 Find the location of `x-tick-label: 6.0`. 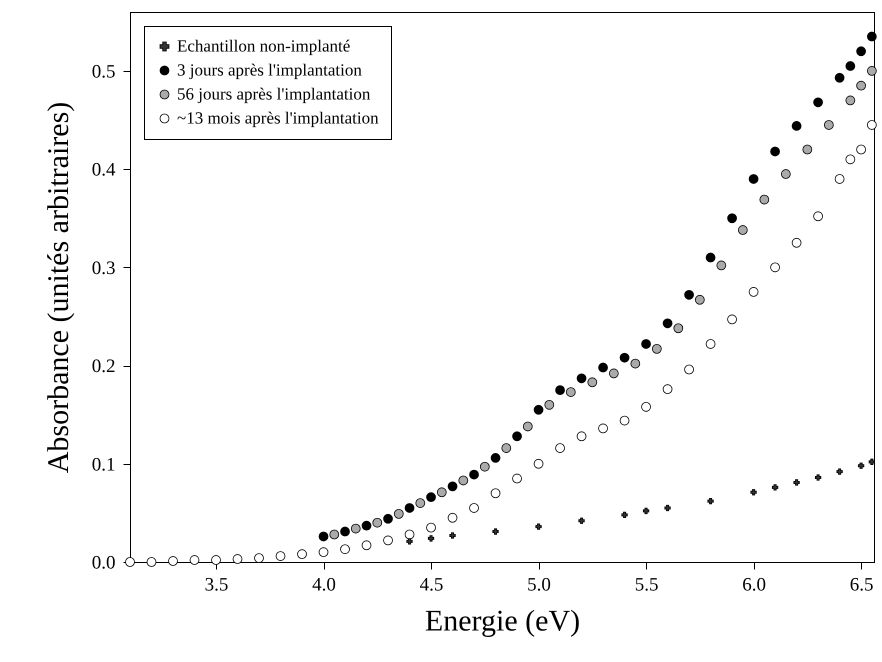

x-tick-label: 6.0 is located at coordinates (754, 585).